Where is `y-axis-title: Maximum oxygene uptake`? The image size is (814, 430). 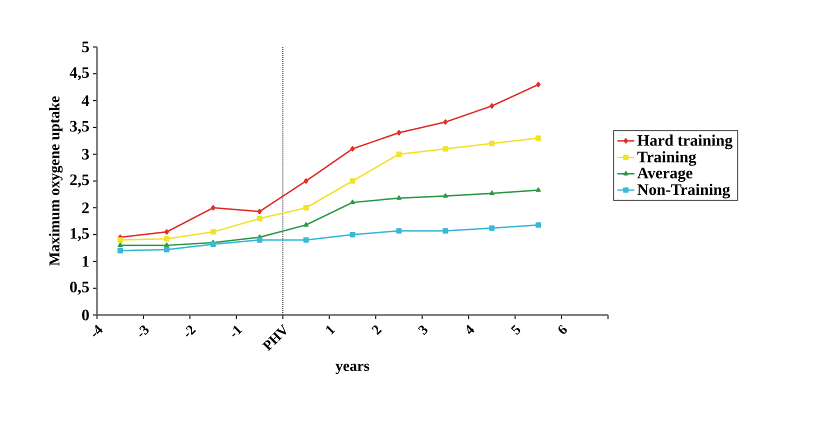 y-axis-title: Maximum oxygene uptake is located at coordinates (55, 181).